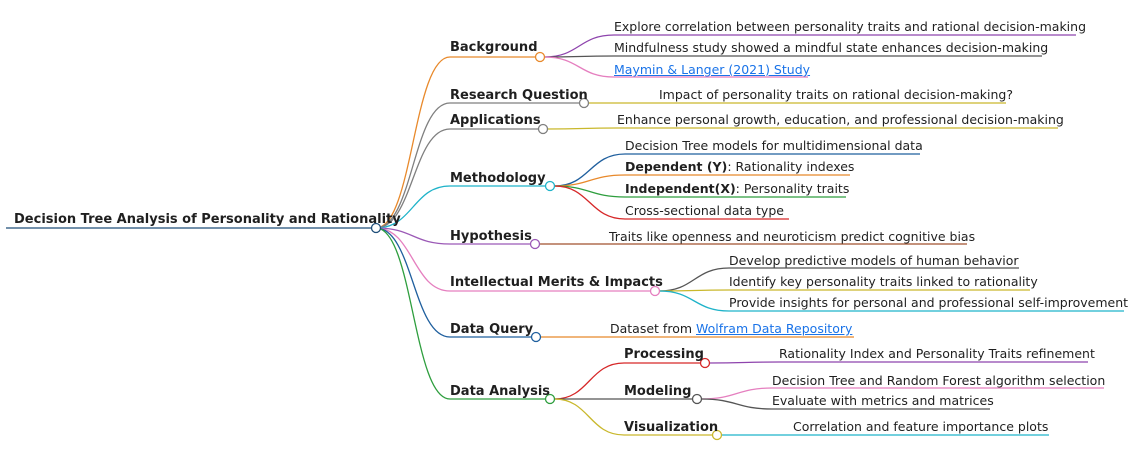 This screenshot has width=1148, height=460. What do you see at coordinates (491, 236) in the screenshot?
I see `branch-hypothesis: Hypothesis` at bounding box center [491, 236].